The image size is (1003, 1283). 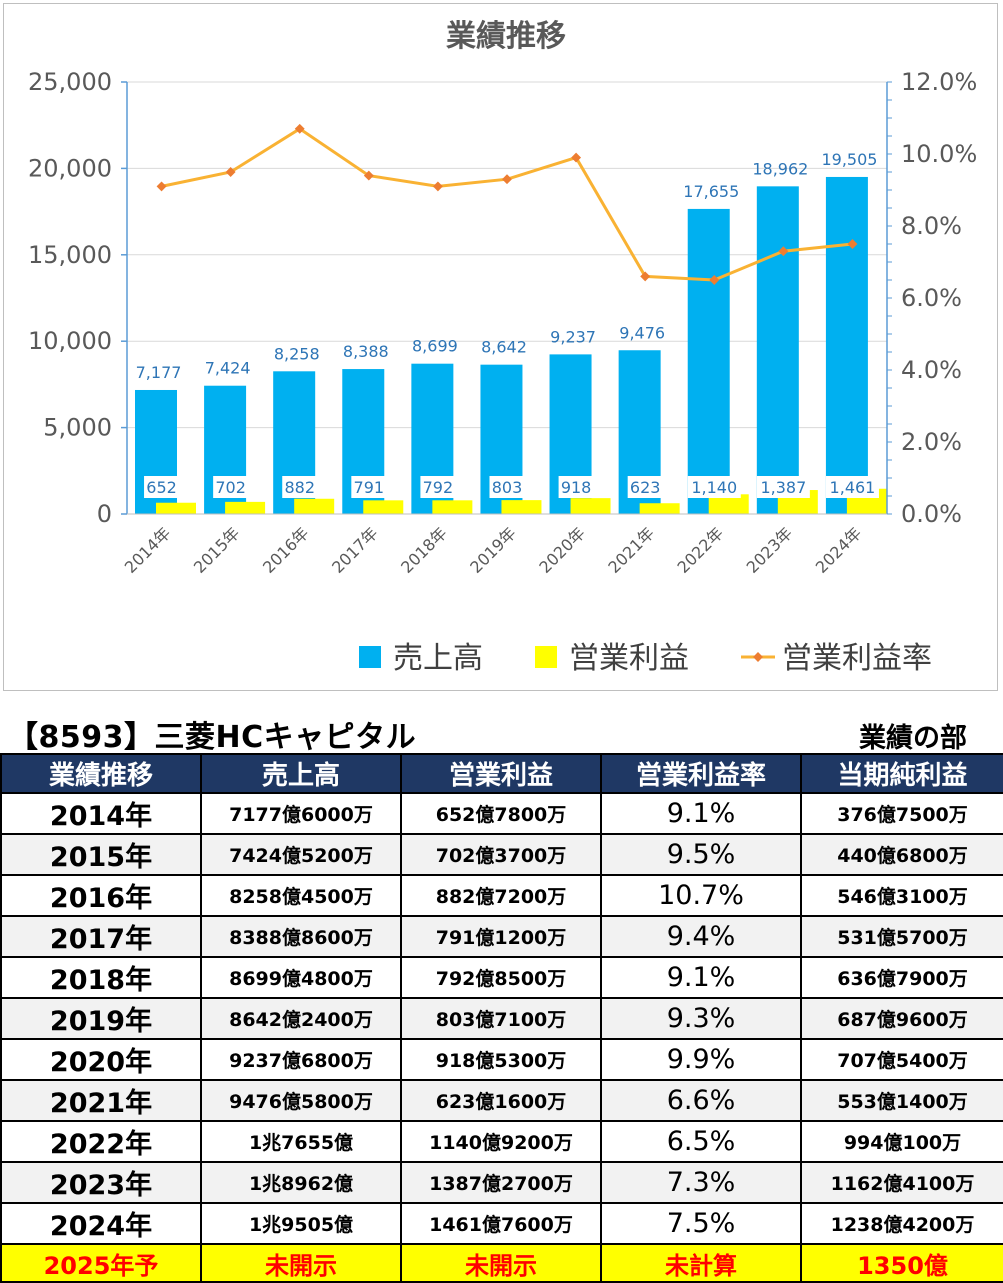 What do you see at coordinates (562, 550) in the screenshot?
I see `x-tick-label: 2020年` at bounding box center [562, 550].